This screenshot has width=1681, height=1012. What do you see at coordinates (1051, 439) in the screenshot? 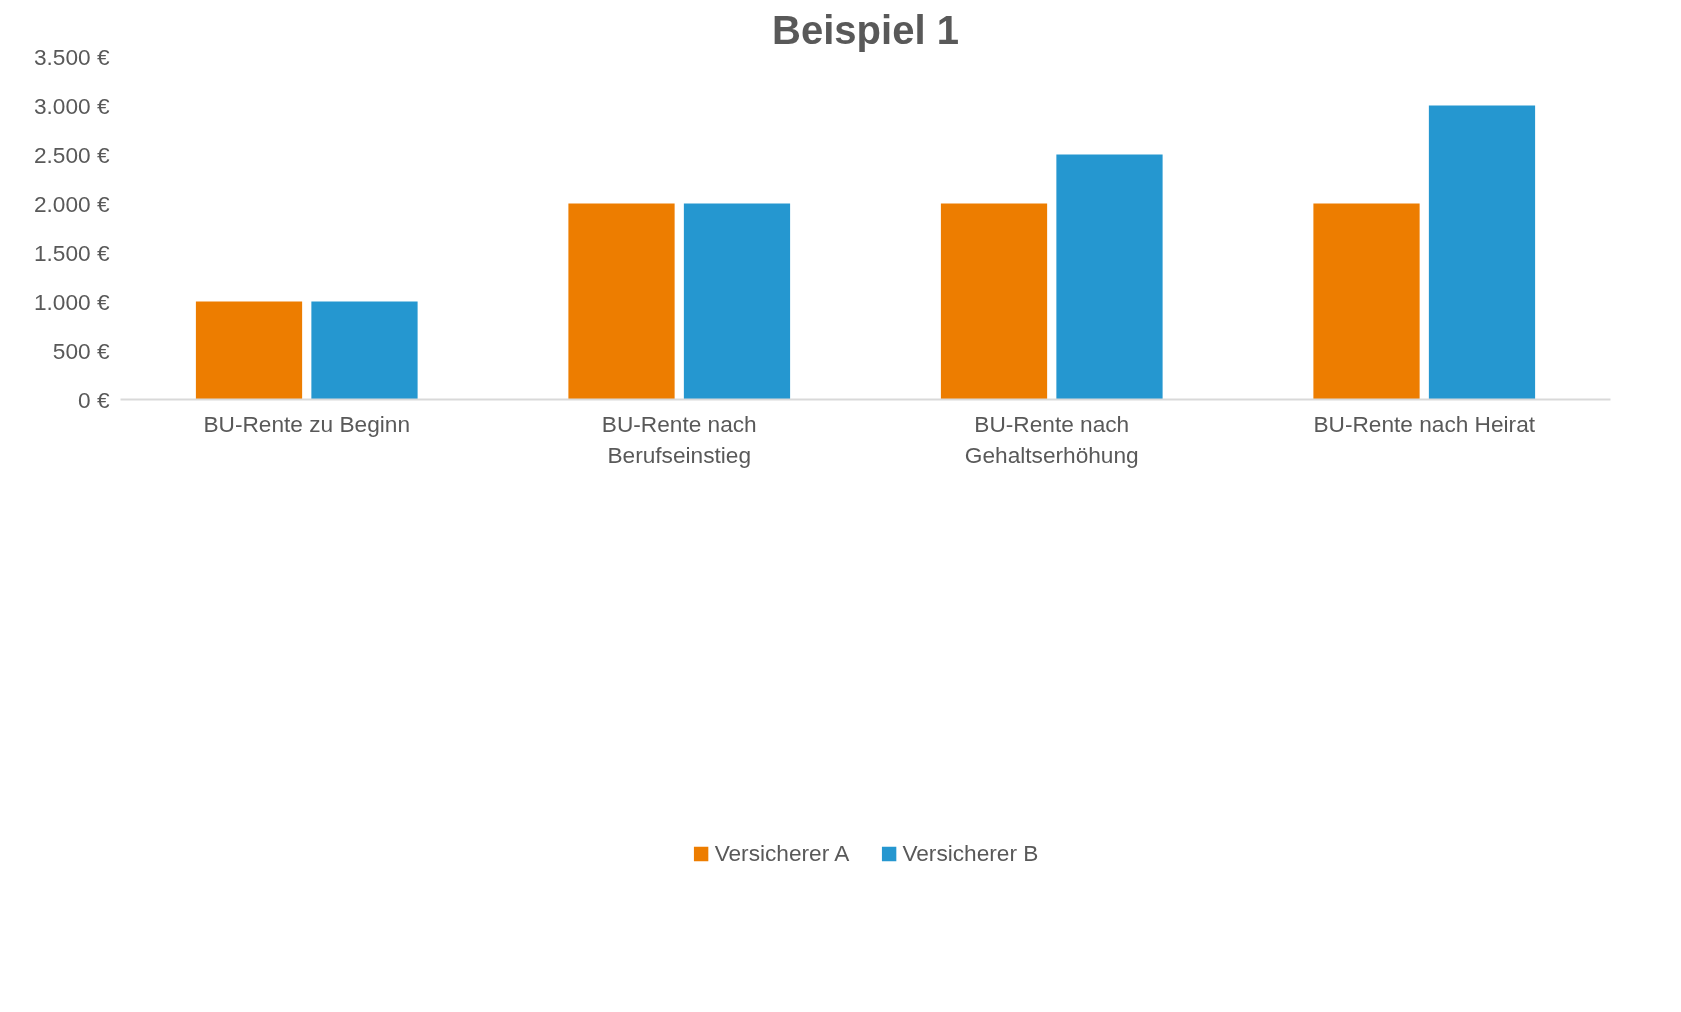
I see `x-tick-label: BU-Rente nach Gehaltserhöhung` at bounding box center [1051, 439].